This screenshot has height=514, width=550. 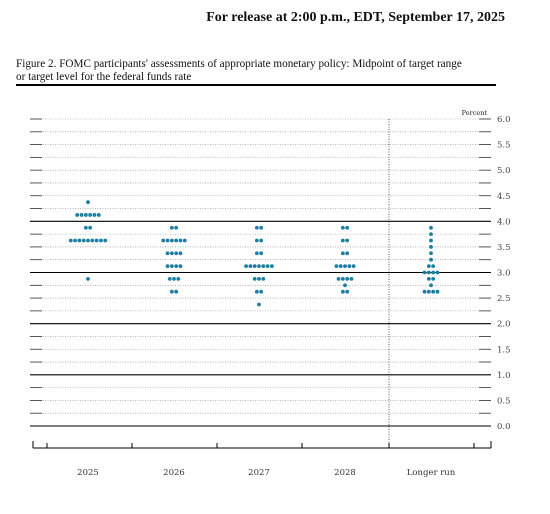 What do you see at coordinates (504, 274) in the screenshot?
I see `y-tick-label: 3.0` at bounding box center [504, 274].